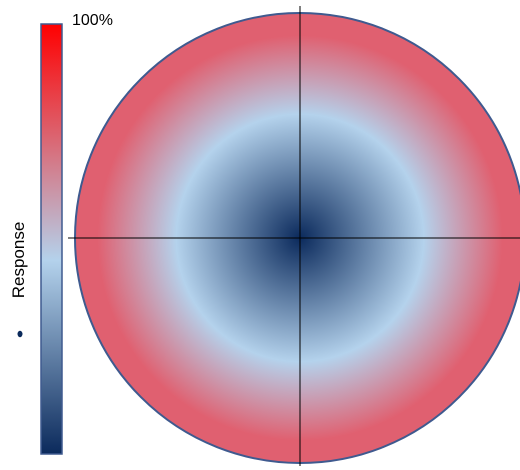 The image size is (520, 470). Describe the element at coordinates (18, 260) in the screenshot. I see `colorbar-title: Response` at that location.